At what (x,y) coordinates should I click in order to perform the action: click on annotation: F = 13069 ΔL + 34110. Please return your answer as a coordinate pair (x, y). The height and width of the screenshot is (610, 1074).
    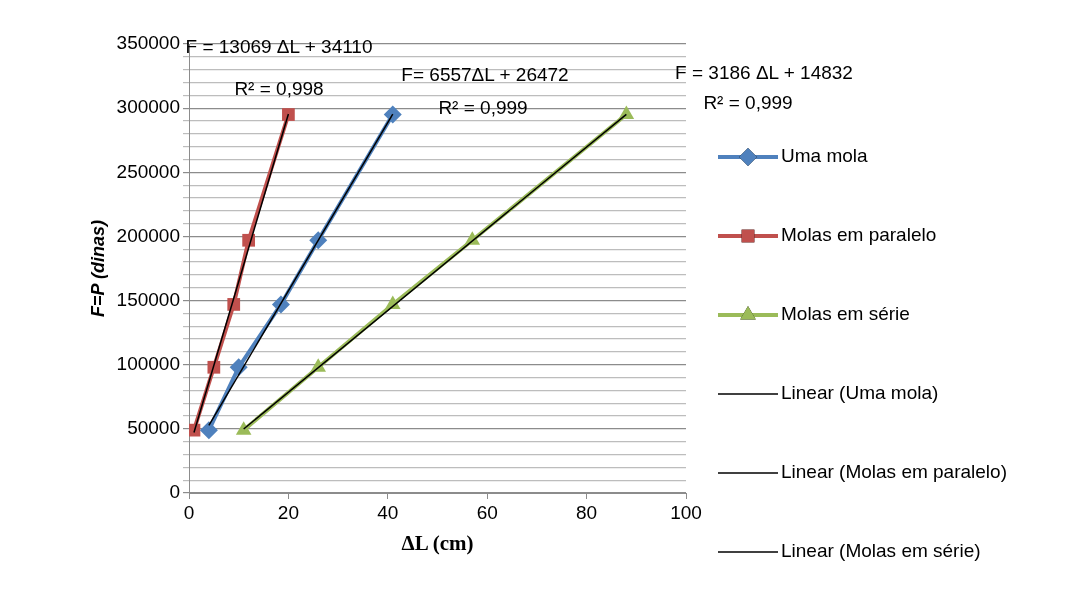
    Looking at the image, I should click on (279, 47).